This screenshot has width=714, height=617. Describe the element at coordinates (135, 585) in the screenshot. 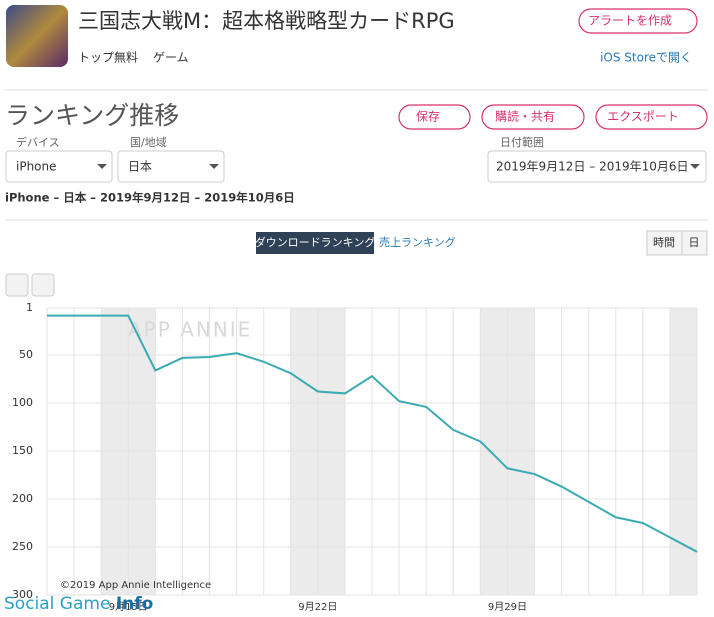

I see `copyright: ©2019 App Annie Intelligence` at that location.